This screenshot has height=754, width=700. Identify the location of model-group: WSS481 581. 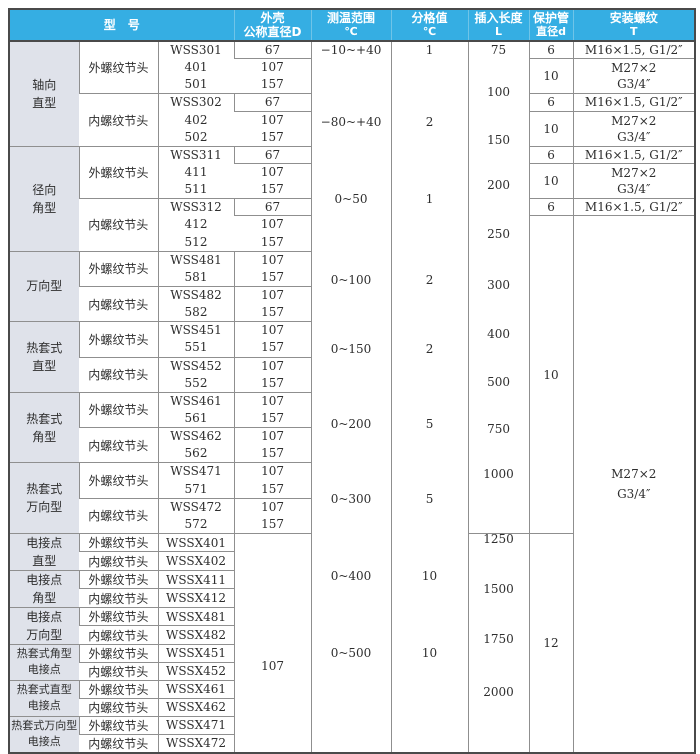
(196, 269).